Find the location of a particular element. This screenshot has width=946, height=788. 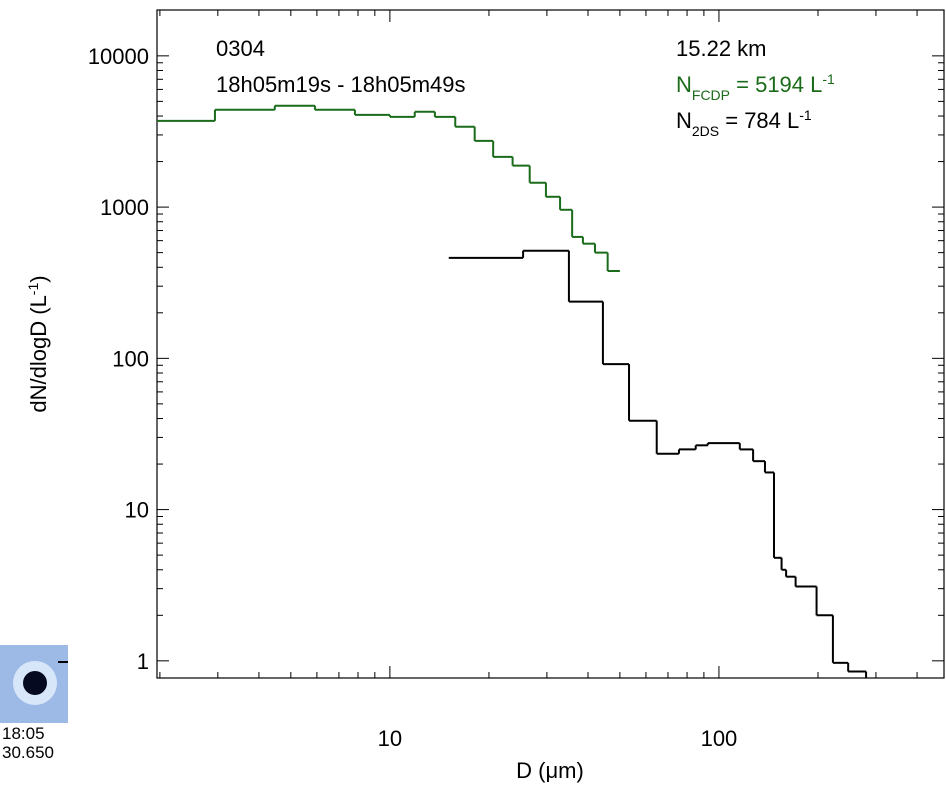

inset-labels: 18:05 30.650 is located at coordinates (28, 743).